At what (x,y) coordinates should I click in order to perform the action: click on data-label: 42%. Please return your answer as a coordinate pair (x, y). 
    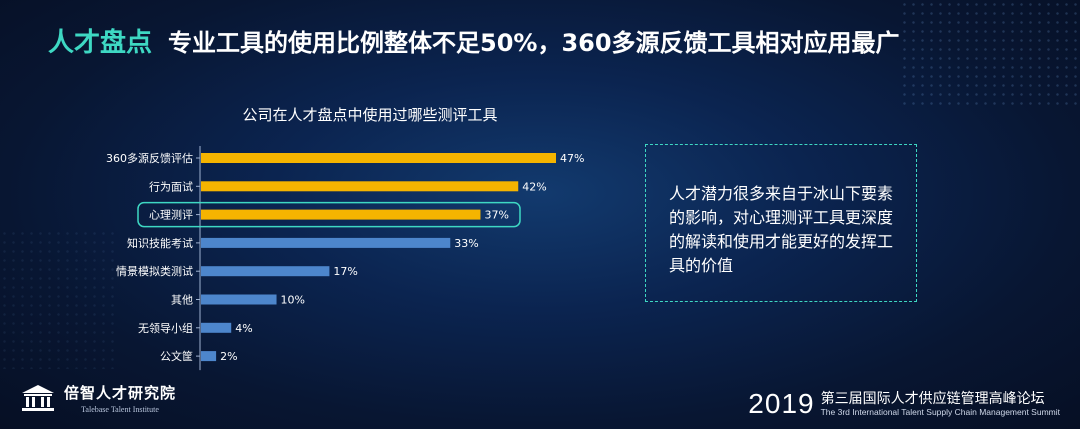
    Looking at the image, I should click on (534, 186).